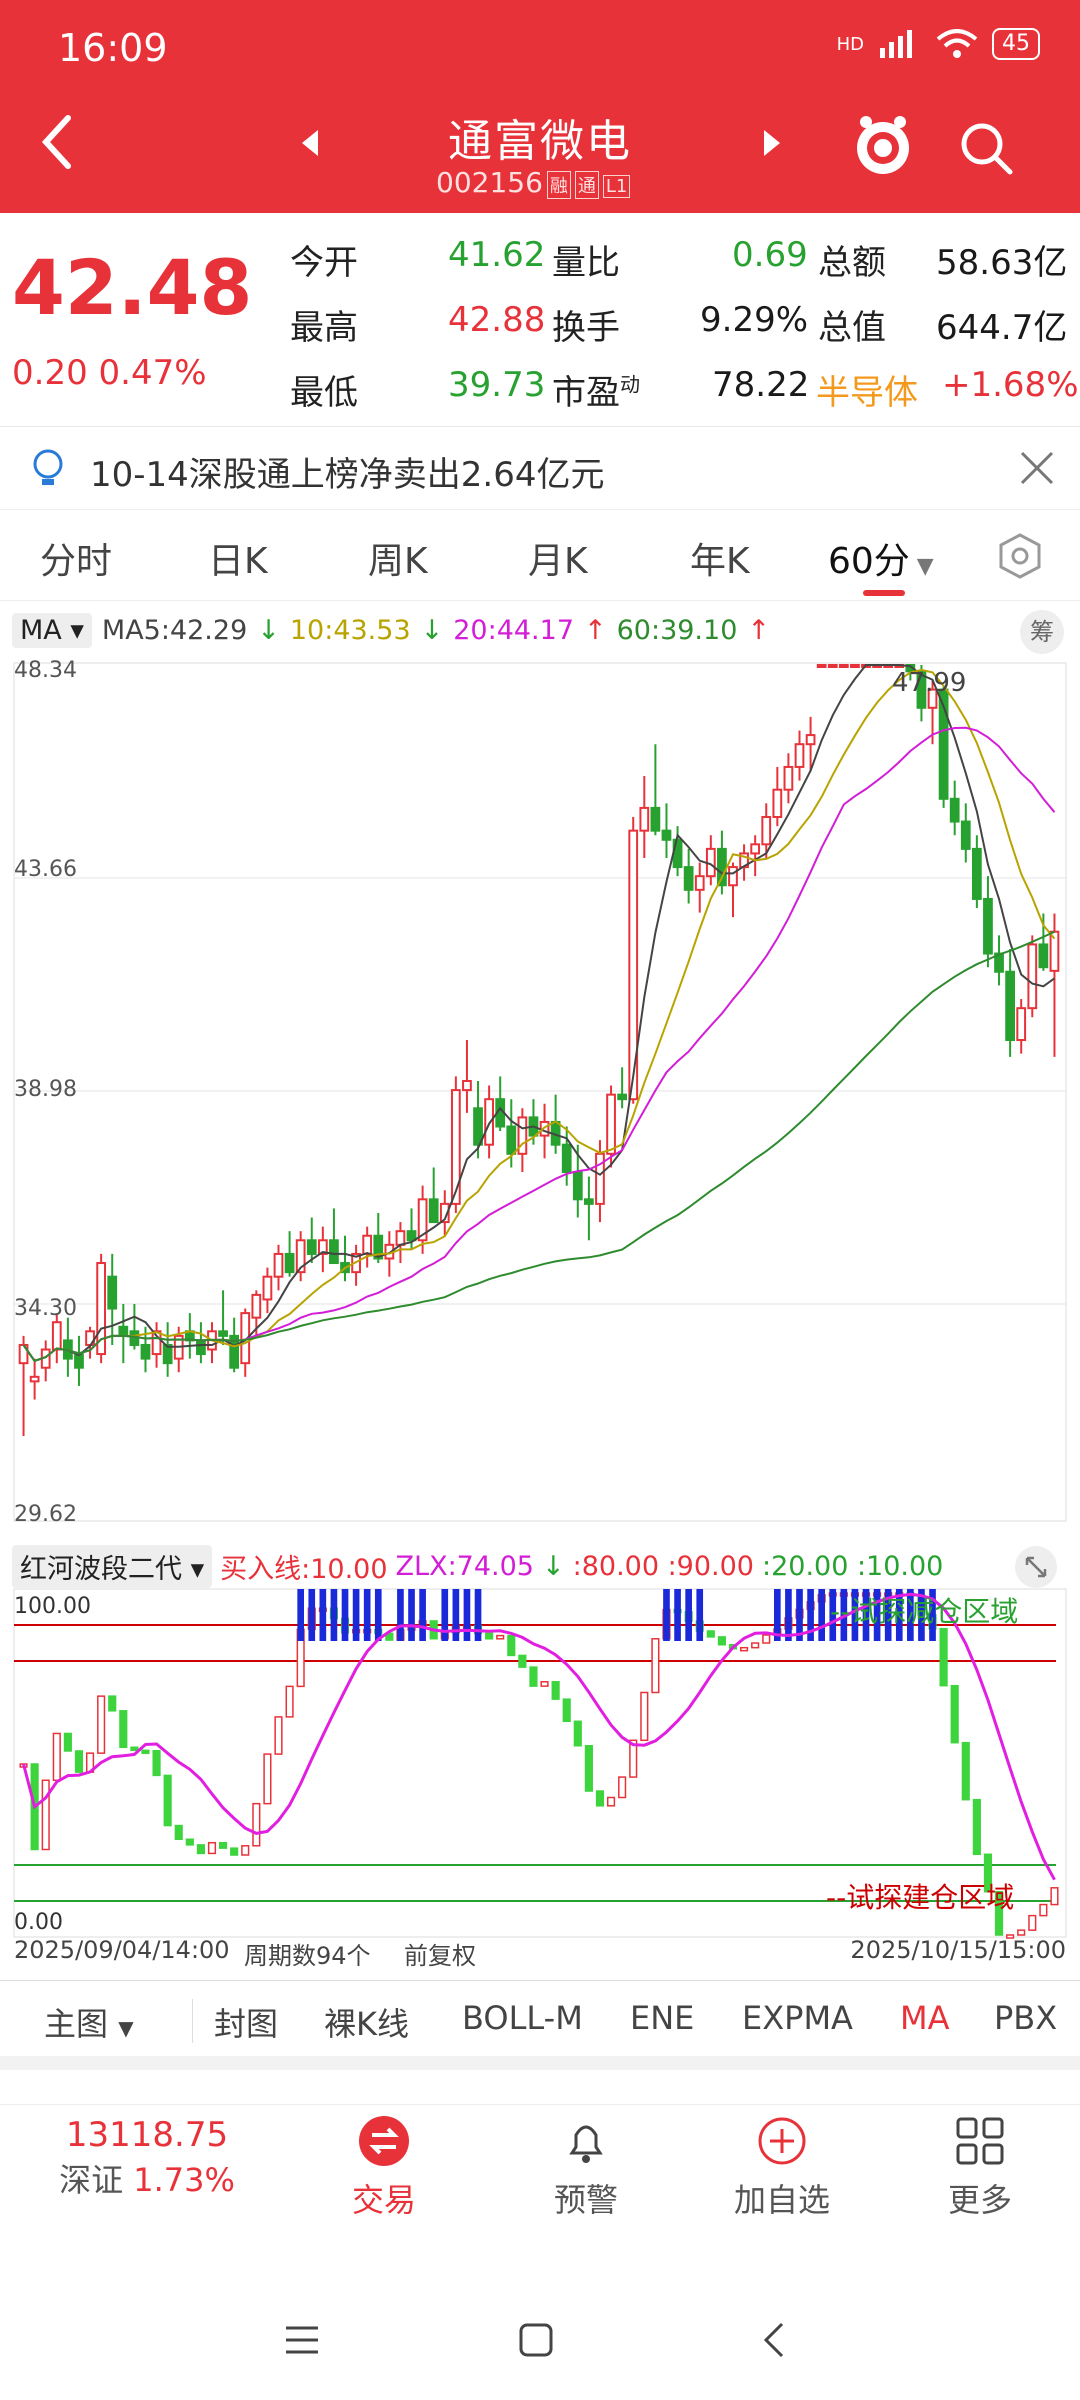 The image size is (1080, 2400). Describe the element at coordinates (558, 561) in the screenshot. I see `tab-monthly: 月K` at that location.